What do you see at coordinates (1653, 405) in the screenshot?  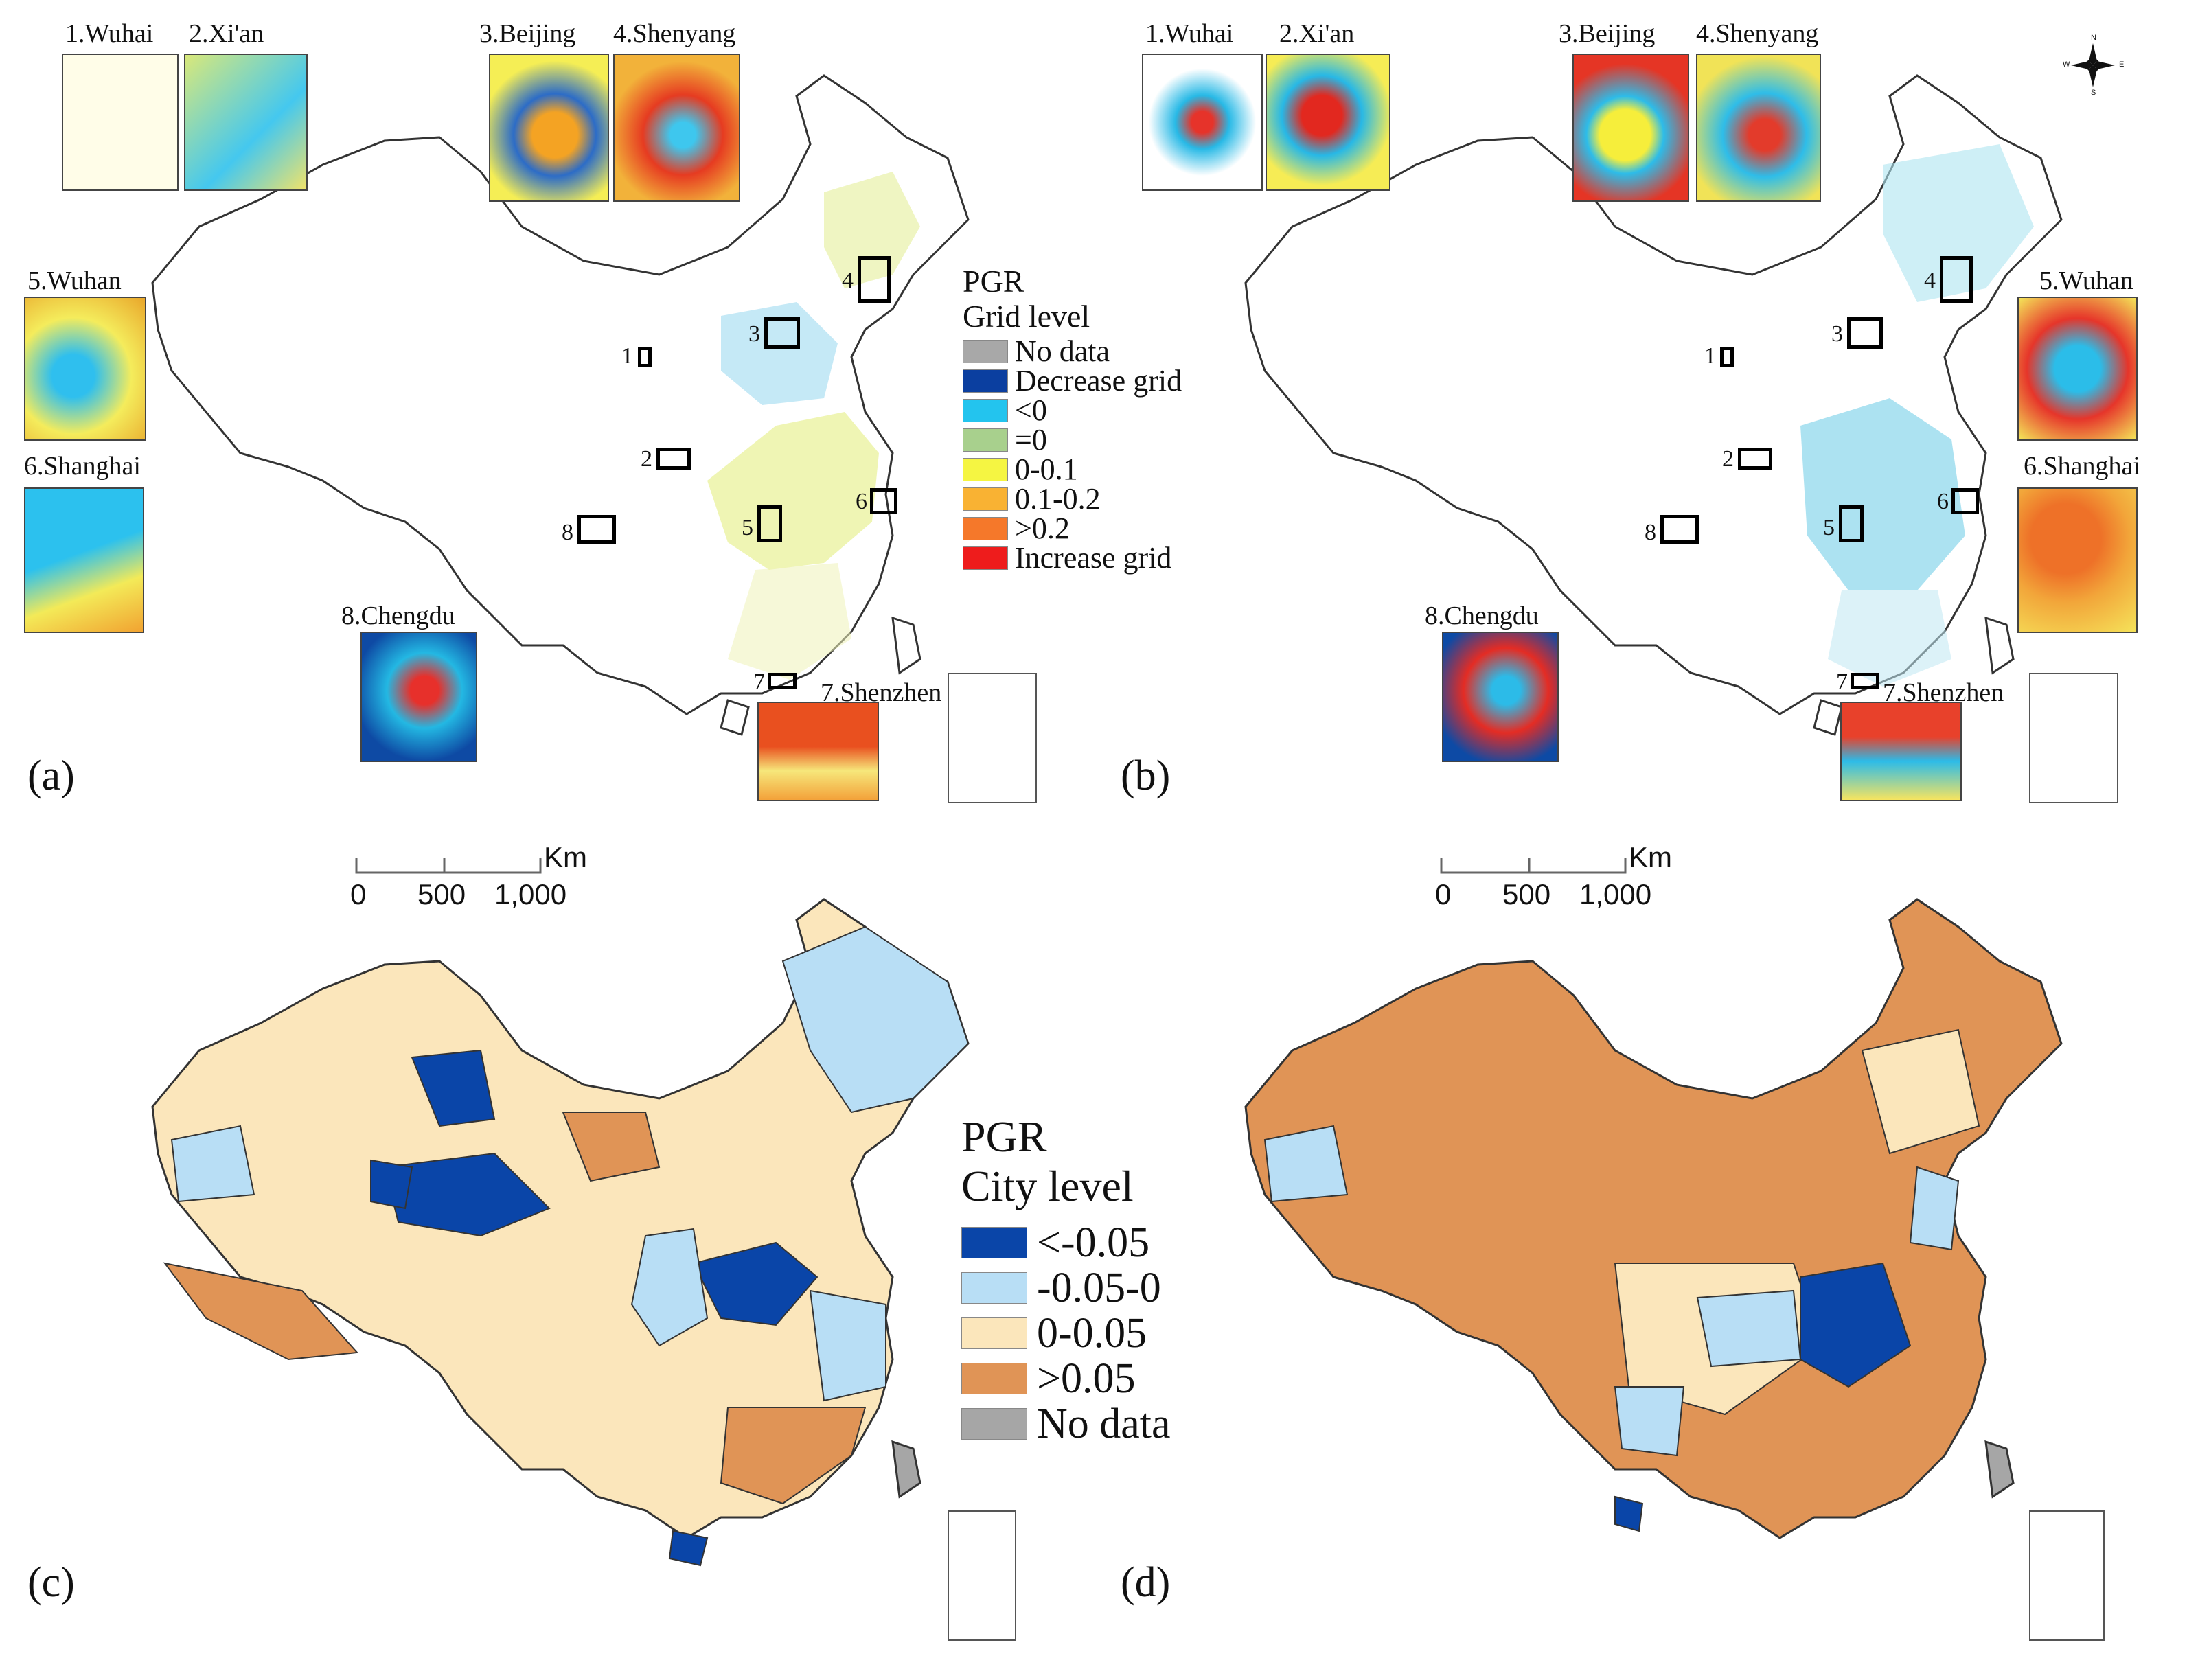 I see `china-map-grid-b` at bounding box center [1653, 405].